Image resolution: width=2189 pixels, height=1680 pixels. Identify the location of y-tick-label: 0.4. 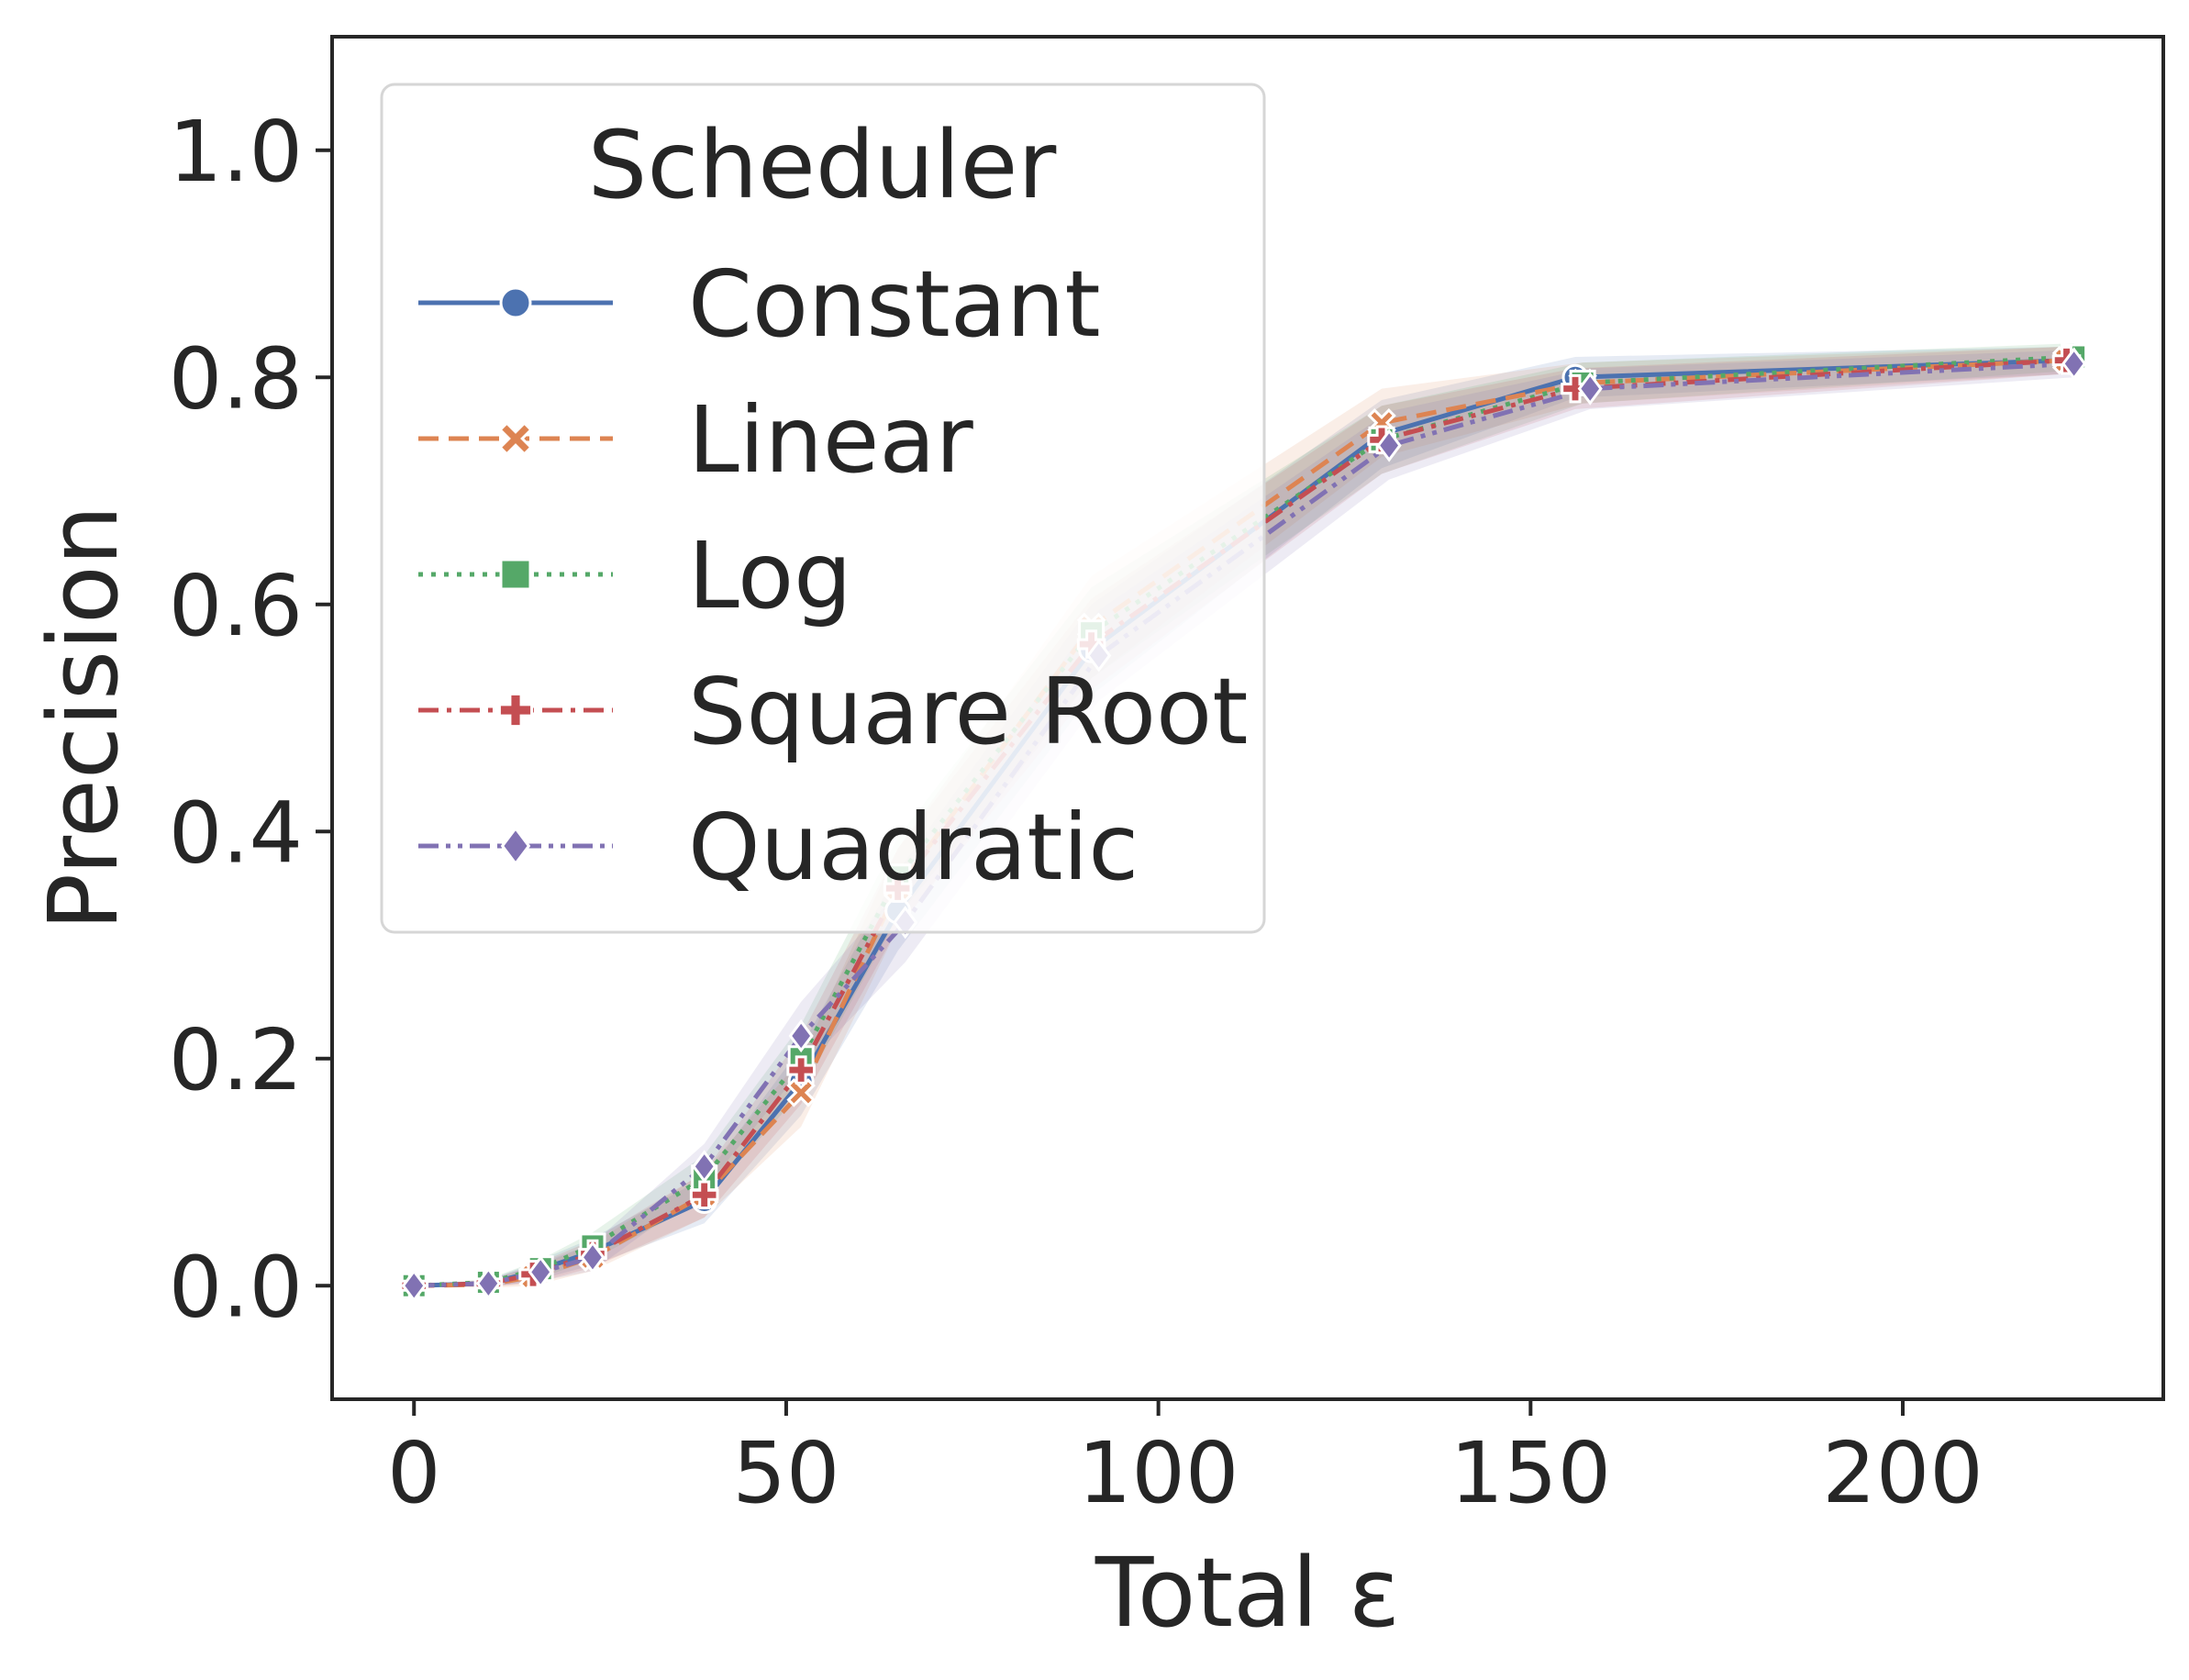
(236, 833).